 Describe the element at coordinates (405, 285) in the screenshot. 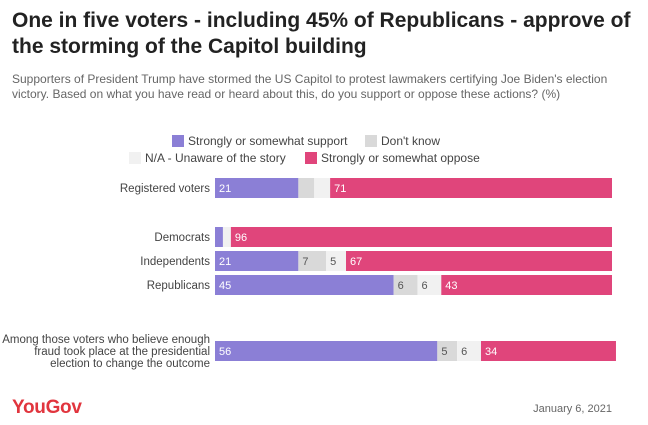

I see `bar-republicans-dont-know` at that location.